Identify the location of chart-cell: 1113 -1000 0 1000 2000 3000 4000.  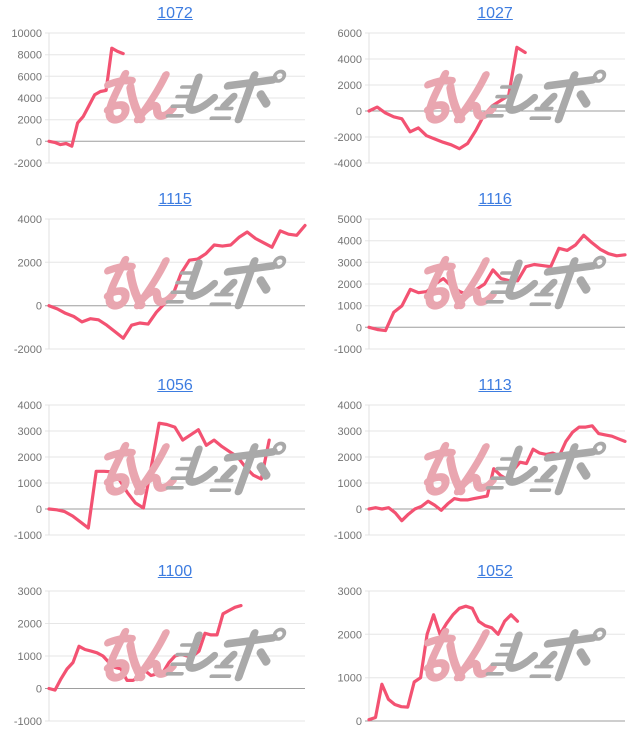
(480, 465).